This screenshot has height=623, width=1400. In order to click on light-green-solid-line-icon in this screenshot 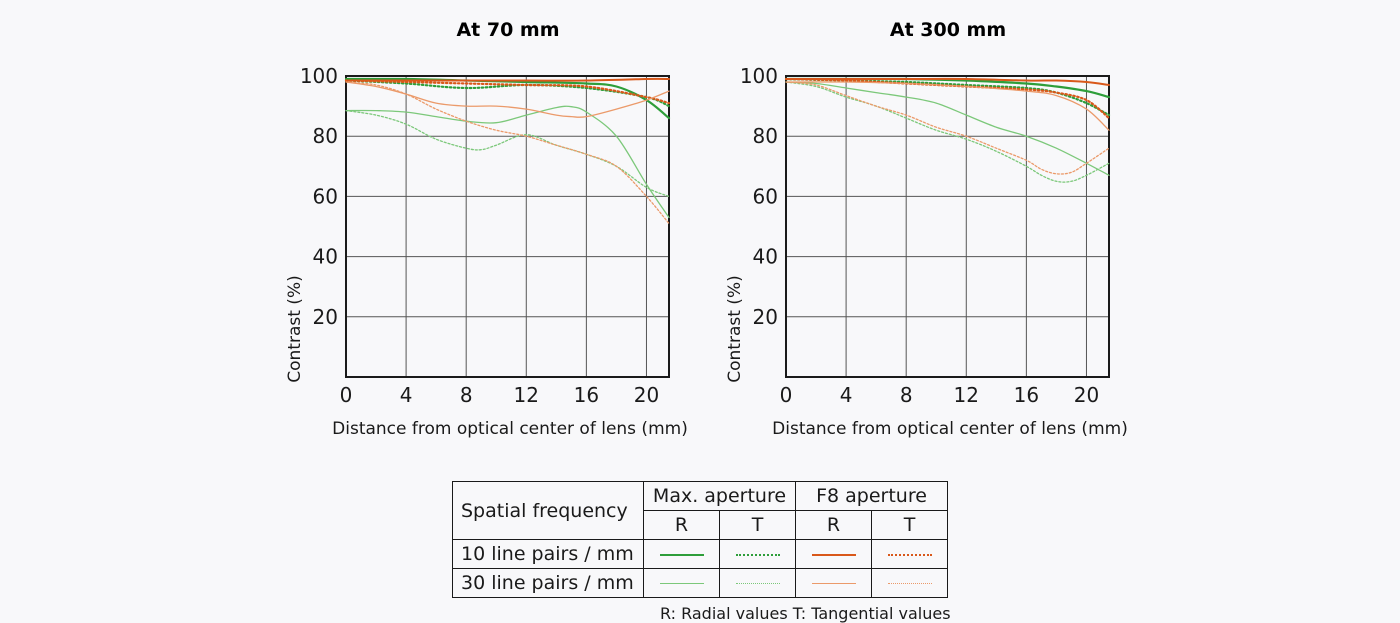, I will do `click(681, 583)`.